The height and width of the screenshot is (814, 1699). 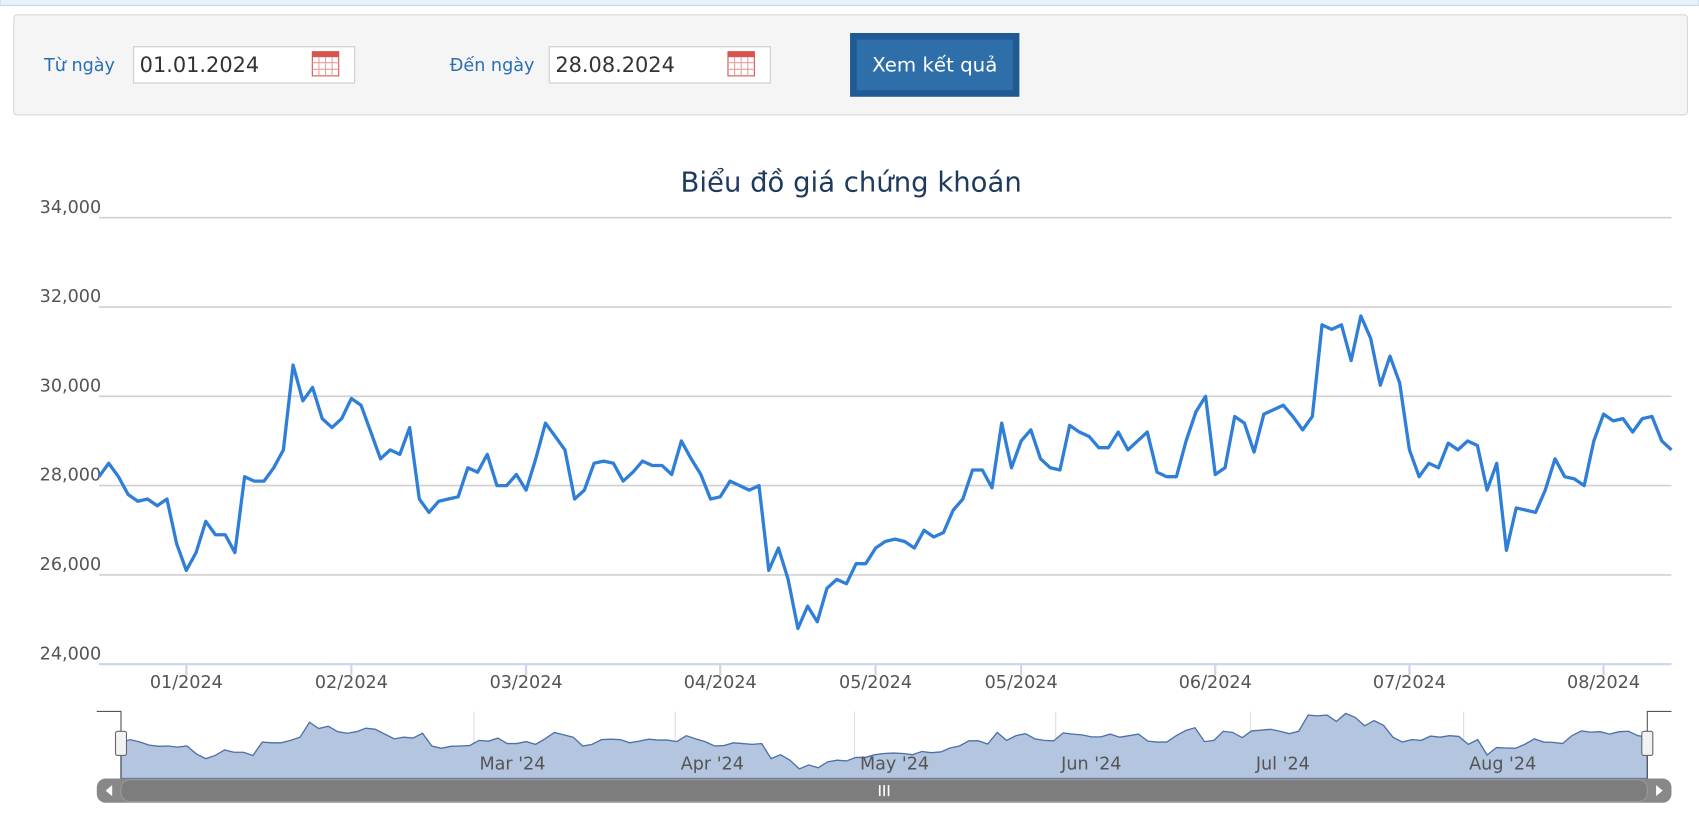 I want to click on to-value: 28.08.2024, so click(x=615, y=65).